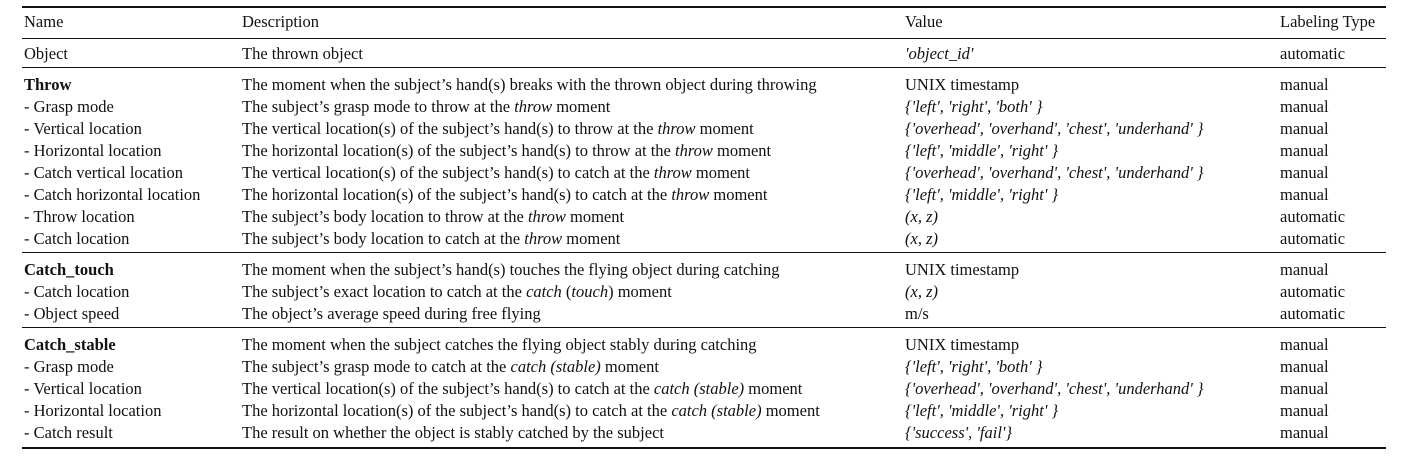 Image resolution: width=1416 pixels, height=465 pixels. Describe the element at coordinates (79, 216) in the screenshot. I see `row-name: - Throw location` at that location.